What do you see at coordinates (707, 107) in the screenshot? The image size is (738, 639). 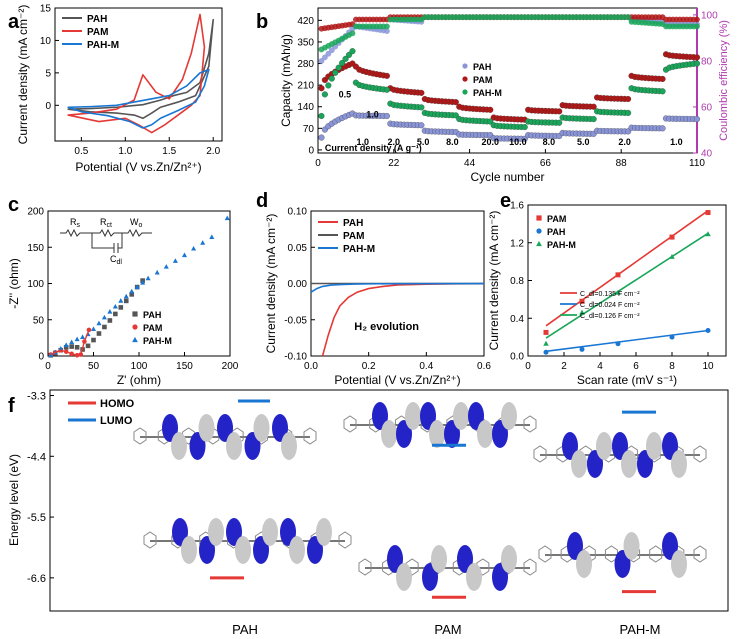 I see `y2-tick-label: 60` at bounding box center [707, 107].